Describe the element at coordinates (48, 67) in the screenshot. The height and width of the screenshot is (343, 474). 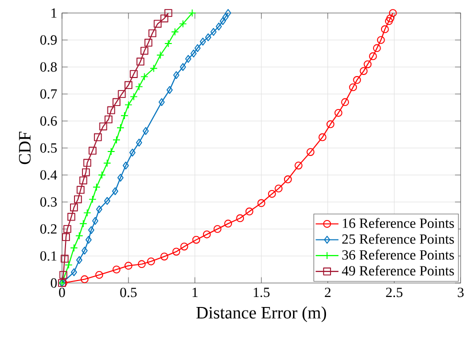
I see `y-tick-label: 0.8` at that location.